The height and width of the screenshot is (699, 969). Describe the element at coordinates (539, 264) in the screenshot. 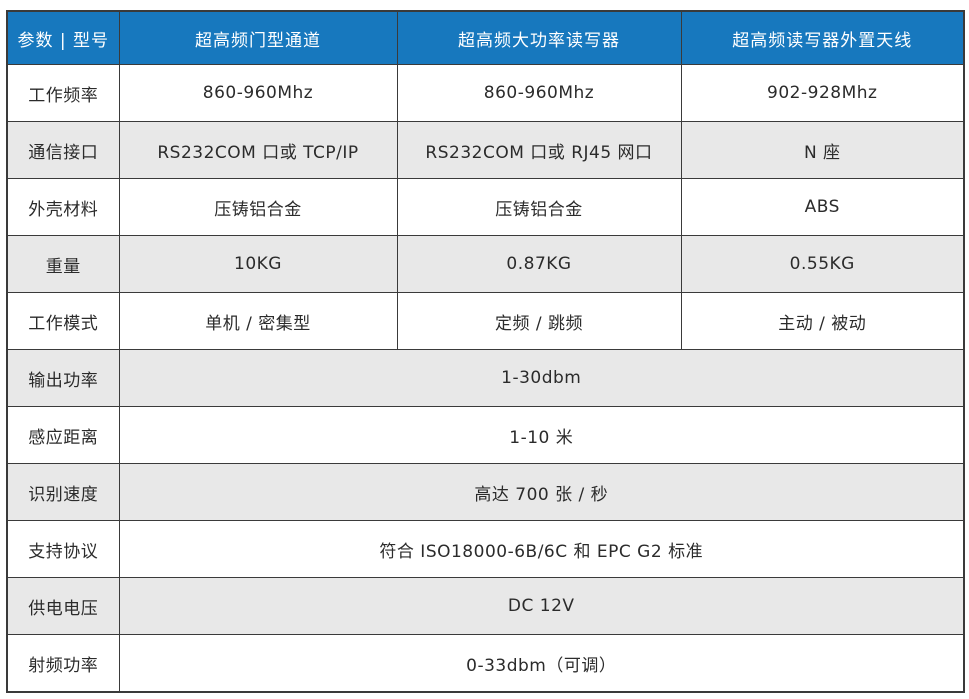

I see `value-cell: 0.87KG` at that location.